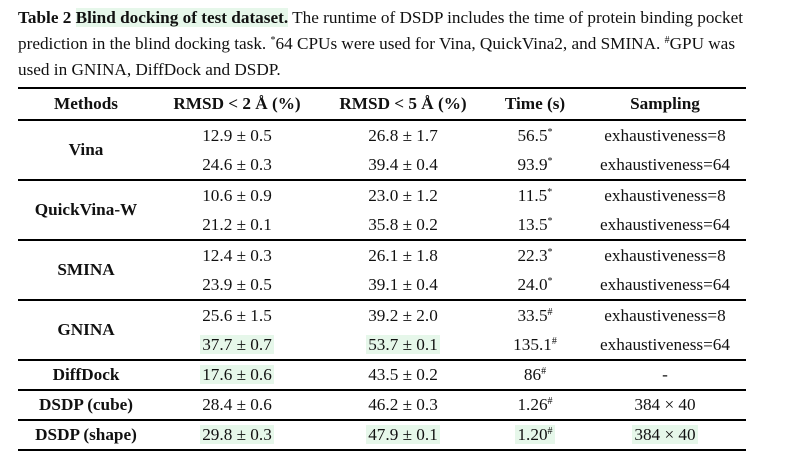  I want to click on rmsd5-cell: 39.4 ± 0.4, so click(403, 164).